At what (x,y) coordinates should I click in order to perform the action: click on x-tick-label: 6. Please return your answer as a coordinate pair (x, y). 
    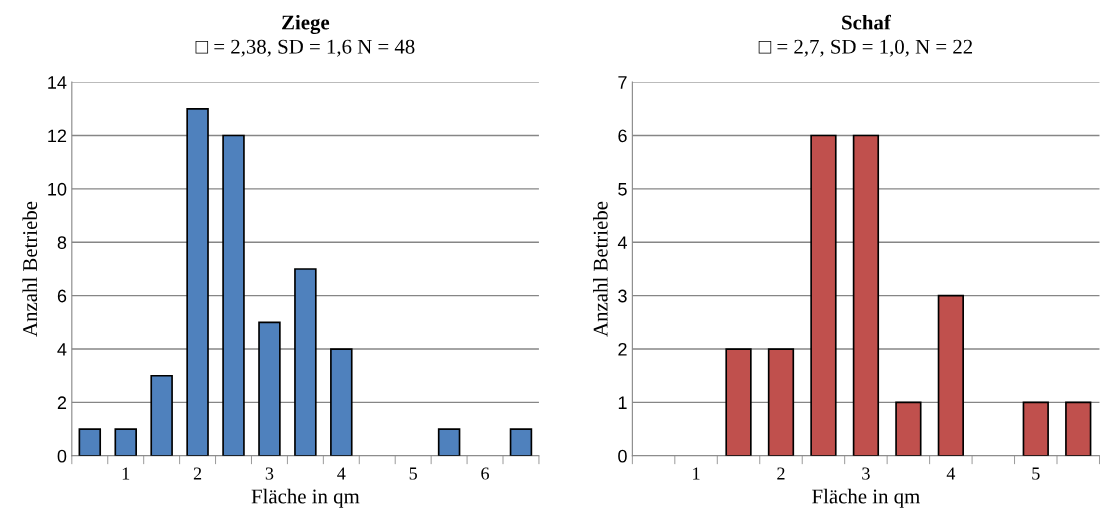
    Looking at the image, I should click on (485, 473).